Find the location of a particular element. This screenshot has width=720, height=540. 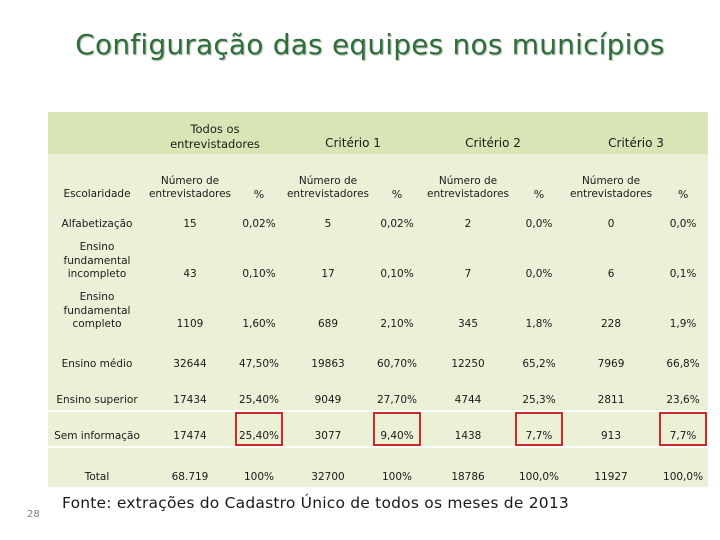

table-cell: 0 is located at coordinates (611, 224).